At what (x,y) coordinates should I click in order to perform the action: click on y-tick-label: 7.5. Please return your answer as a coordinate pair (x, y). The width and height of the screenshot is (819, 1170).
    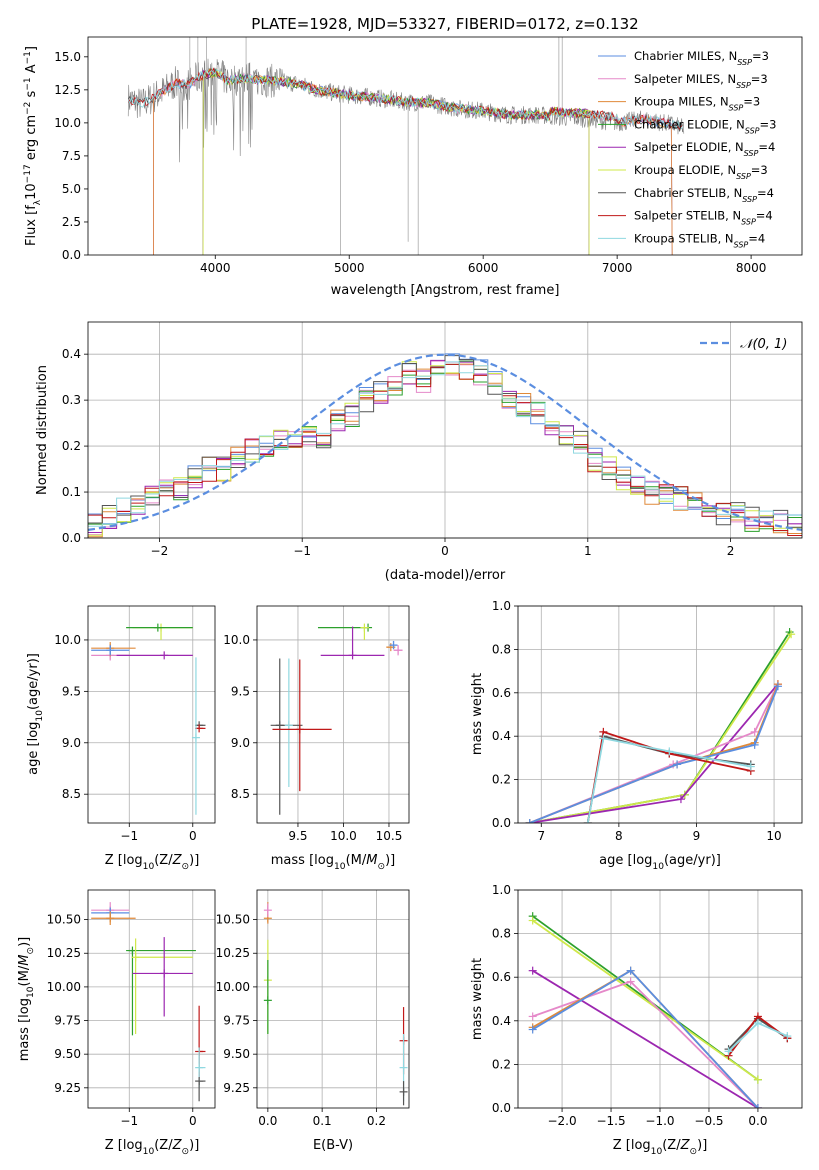
    Looking at the image, I should click on (71, 156).